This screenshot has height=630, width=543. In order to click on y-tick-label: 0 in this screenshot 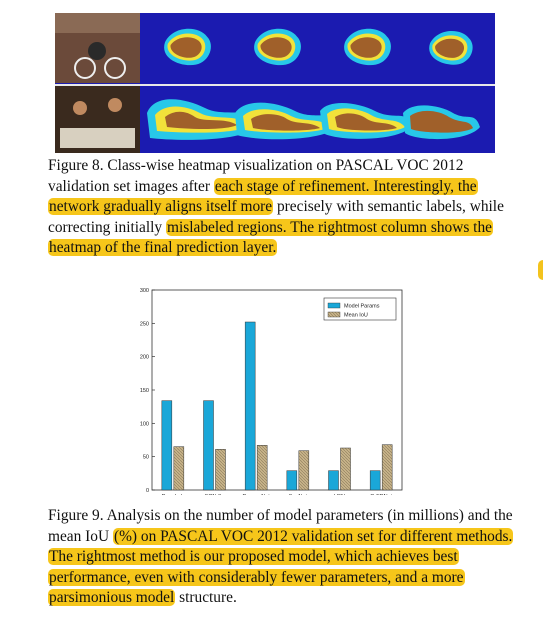, I will do `click(147, 491)`.